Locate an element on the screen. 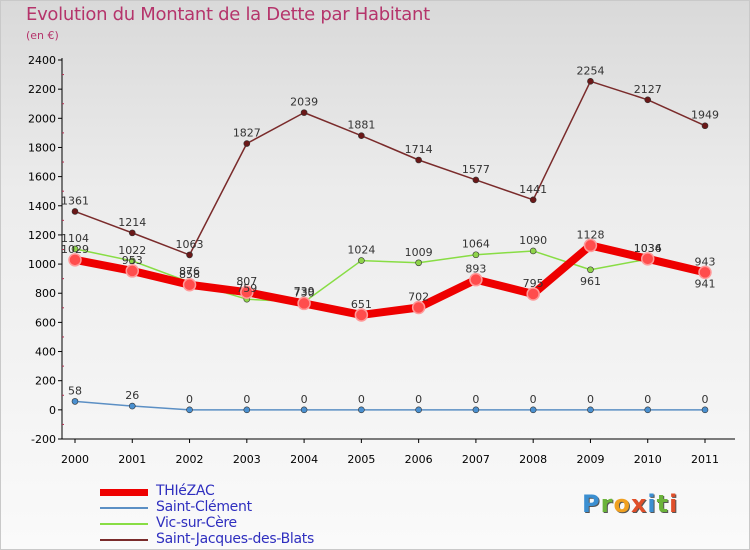 Image resolution: width=750 pixels, height=550 pixels. legend-item: Saint-Clément is located at coordinates (230, 507).